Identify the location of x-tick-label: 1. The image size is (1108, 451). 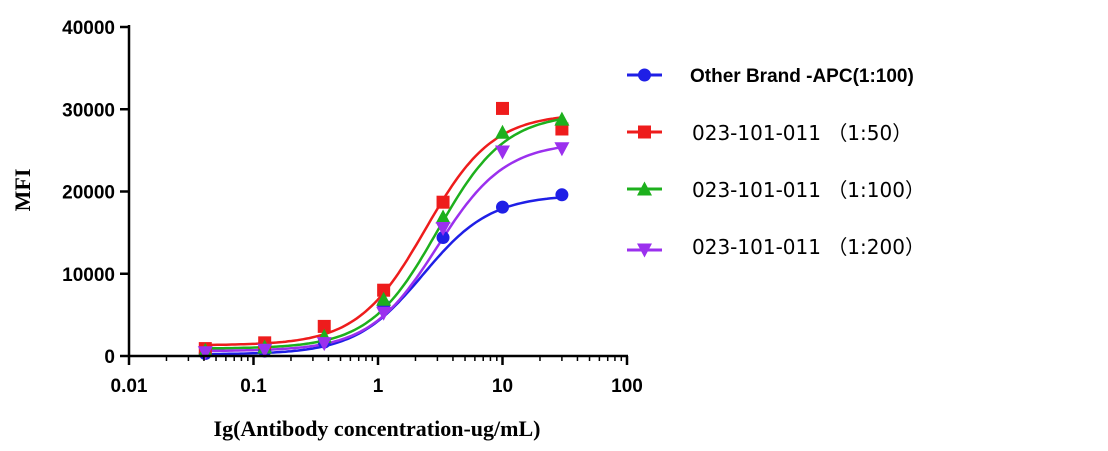
(378, 386).